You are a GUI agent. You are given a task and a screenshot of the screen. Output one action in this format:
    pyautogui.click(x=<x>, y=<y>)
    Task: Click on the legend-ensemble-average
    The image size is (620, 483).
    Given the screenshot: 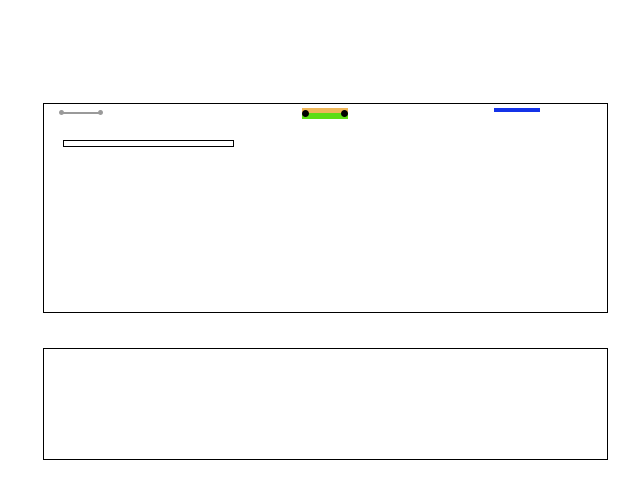 What is the action you would take?
    pyautogui.click(x=328, y=113)
    